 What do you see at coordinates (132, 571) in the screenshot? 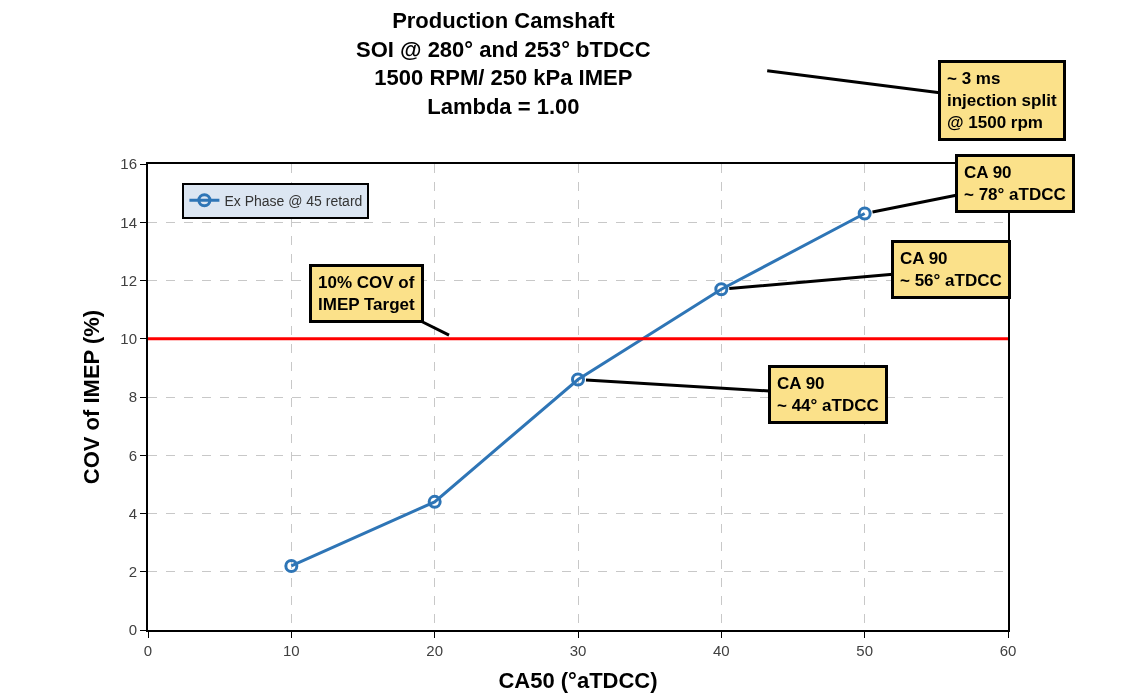
I see `y-tick-label: 2` at bounding box center [132, 571].